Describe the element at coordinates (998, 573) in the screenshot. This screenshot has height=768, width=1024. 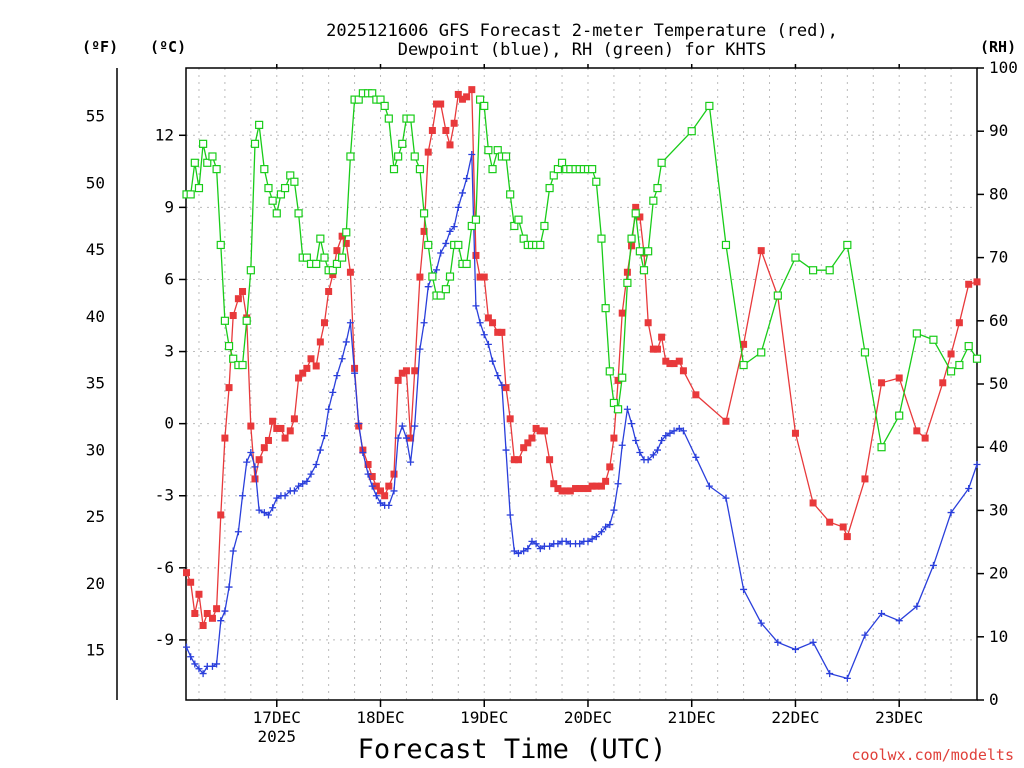
I see `rh-tick-label: 20` at that location.